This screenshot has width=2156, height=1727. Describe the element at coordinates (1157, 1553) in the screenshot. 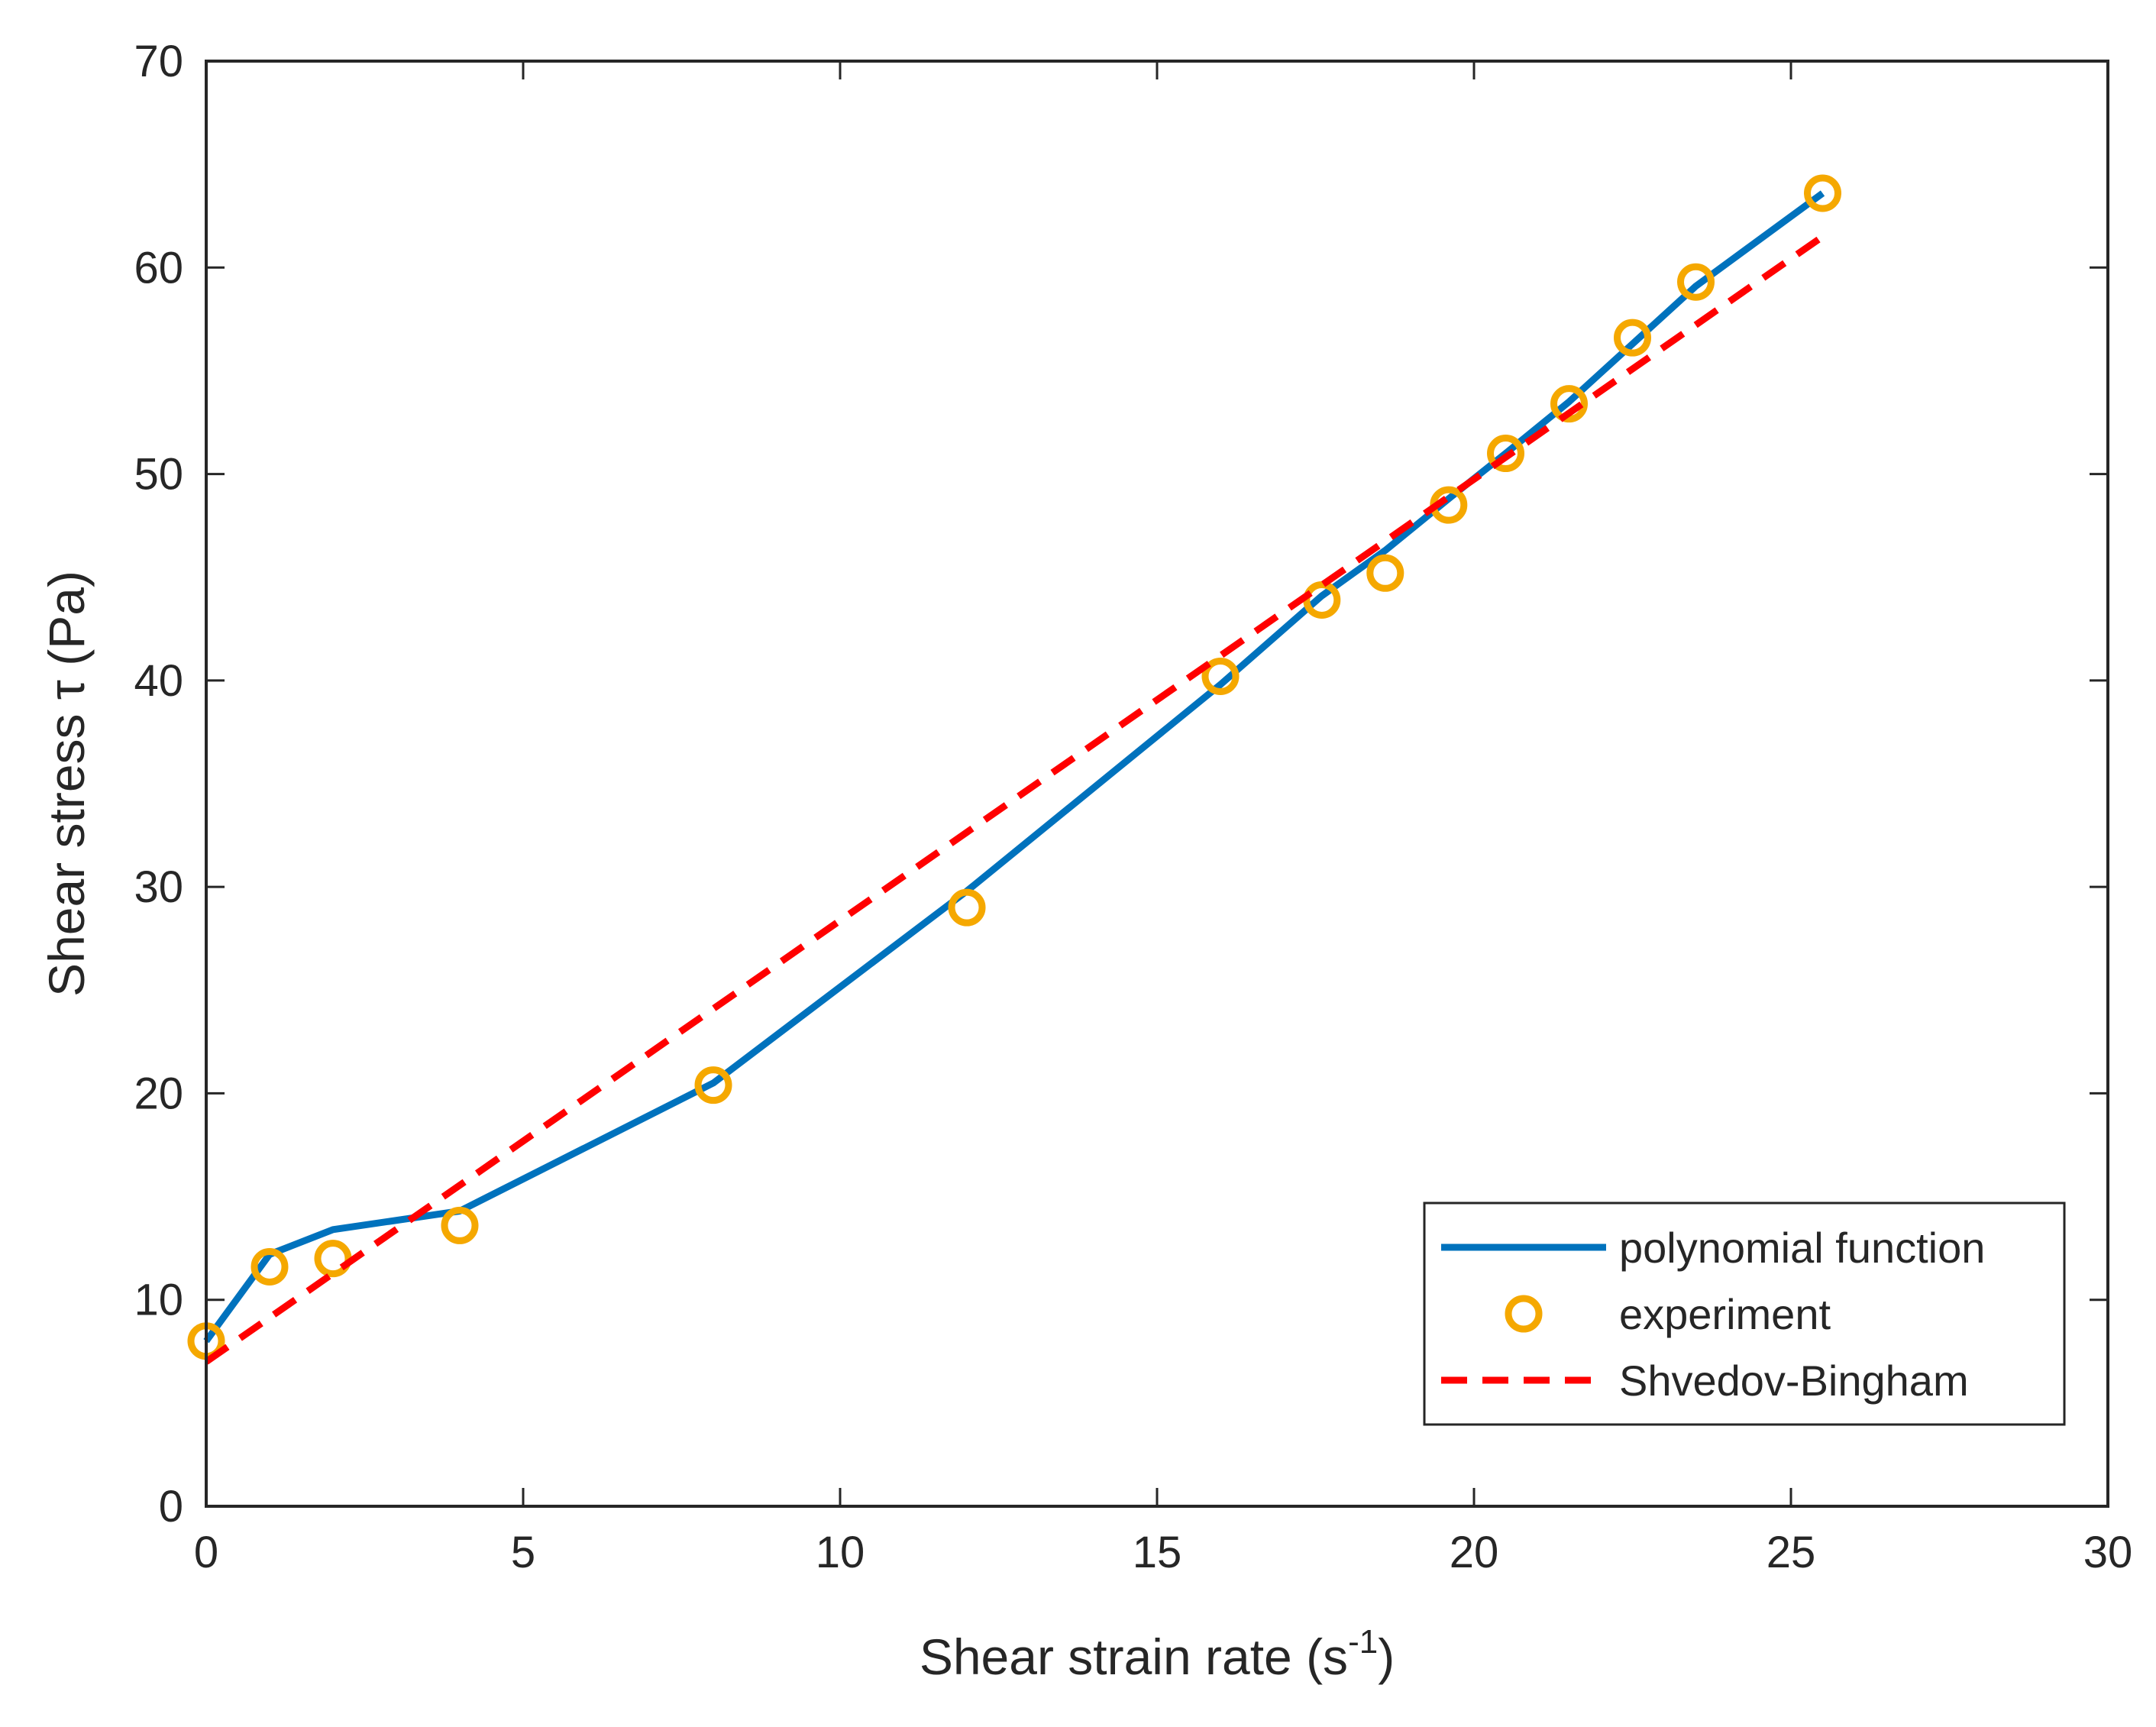

I see `x-tick-label-3: 15` at that location.